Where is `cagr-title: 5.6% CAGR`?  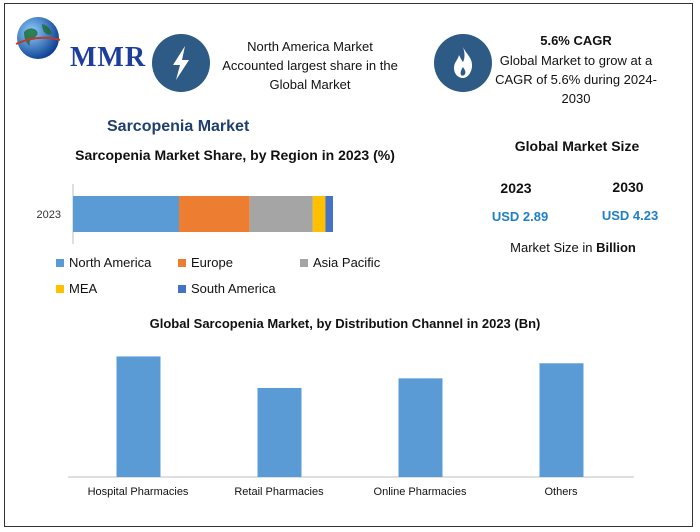 cagr-title: 5.6% CAGR is located at coordinates (576, 40).